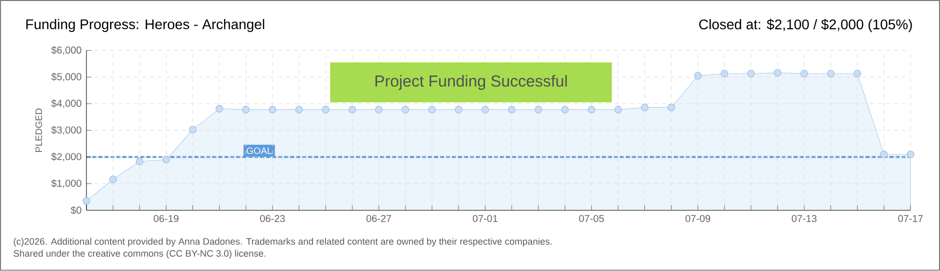 This screenshot has height=271, width=940. What do you see at coordinates (66, 183) in the screenshot?
I see `y-tick-label: $1,000` at bounding box center [66, 183].